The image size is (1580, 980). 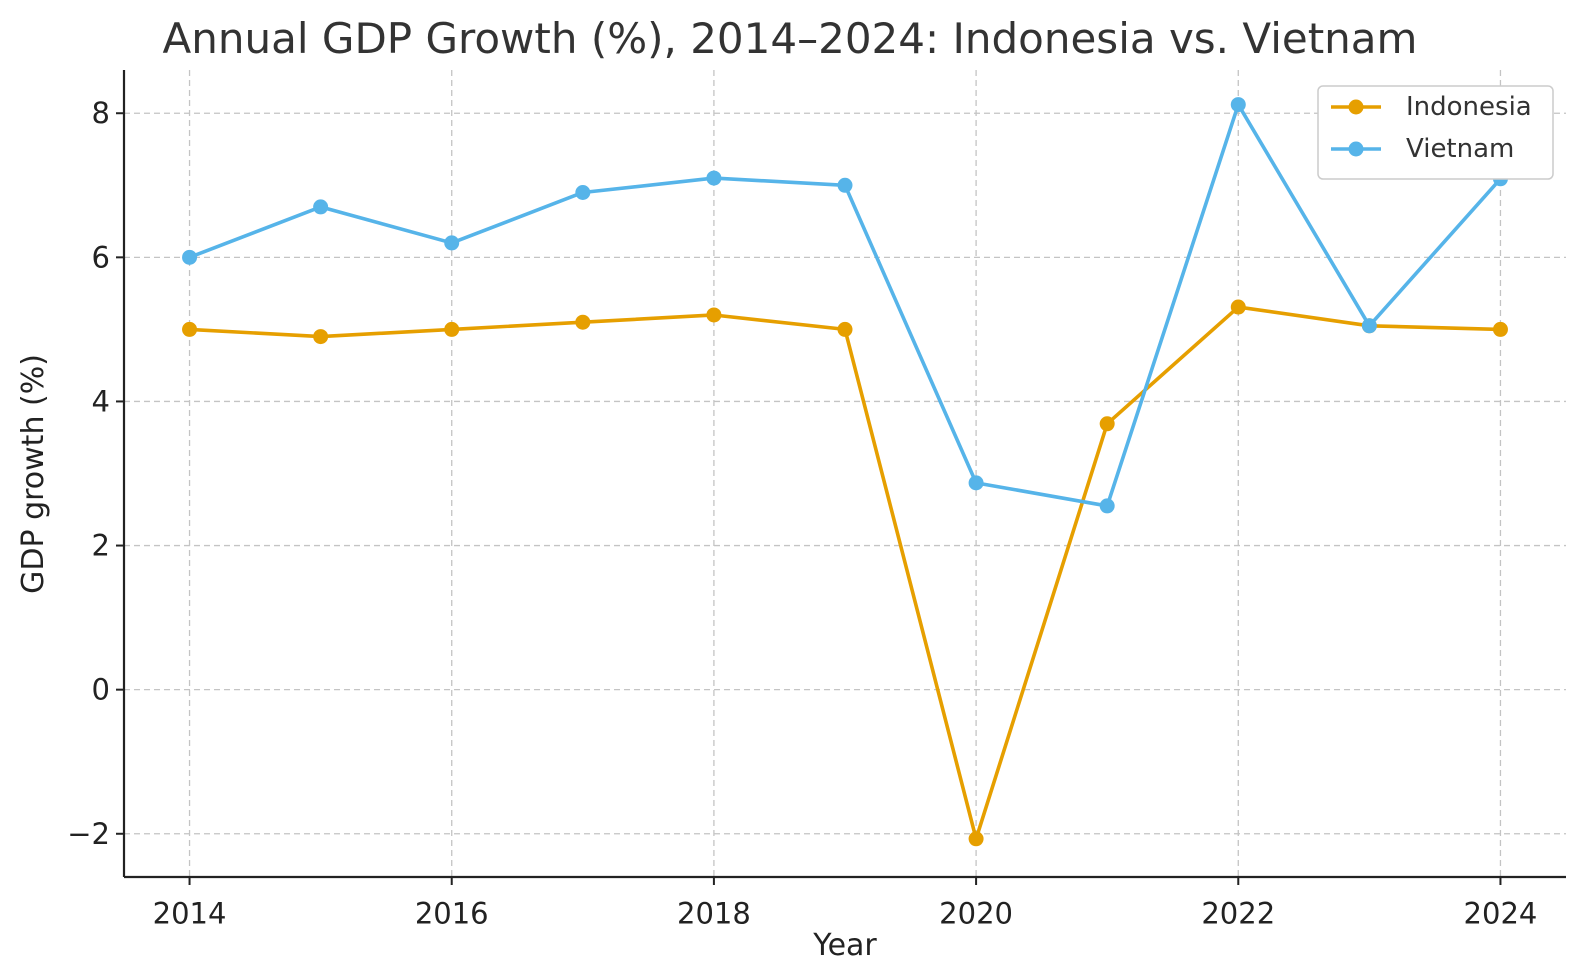 What do you see at coordinates (1356, 149) in the screenshot?
I see `legend-vietnam-marker` at bounding box center [1356, 149].